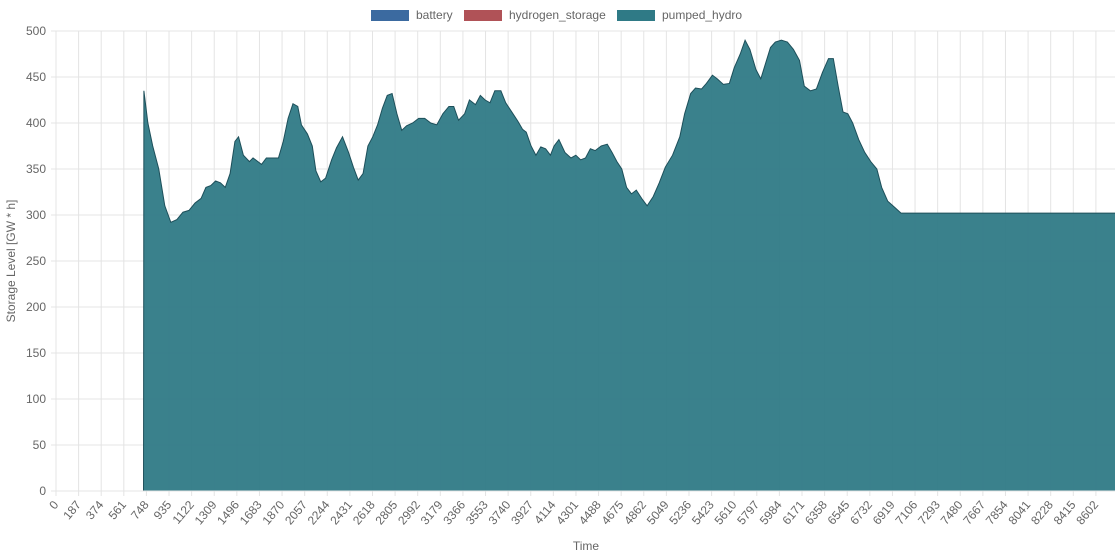  What do you see at coordinates (483, 15) in the screenshot?
I see `legend-swatch-hydrogen-storage` at bounding box center [483, 15].